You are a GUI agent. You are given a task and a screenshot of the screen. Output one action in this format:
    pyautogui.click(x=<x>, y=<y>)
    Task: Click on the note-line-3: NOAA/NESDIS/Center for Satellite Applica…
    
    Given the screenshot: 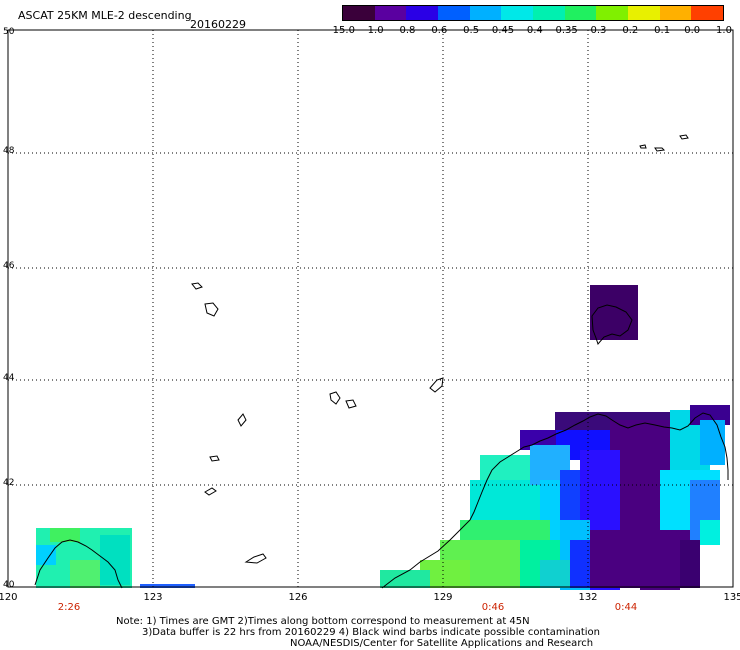 What is the action you would take?
    pyautogui.click(x=442, y=643)
    